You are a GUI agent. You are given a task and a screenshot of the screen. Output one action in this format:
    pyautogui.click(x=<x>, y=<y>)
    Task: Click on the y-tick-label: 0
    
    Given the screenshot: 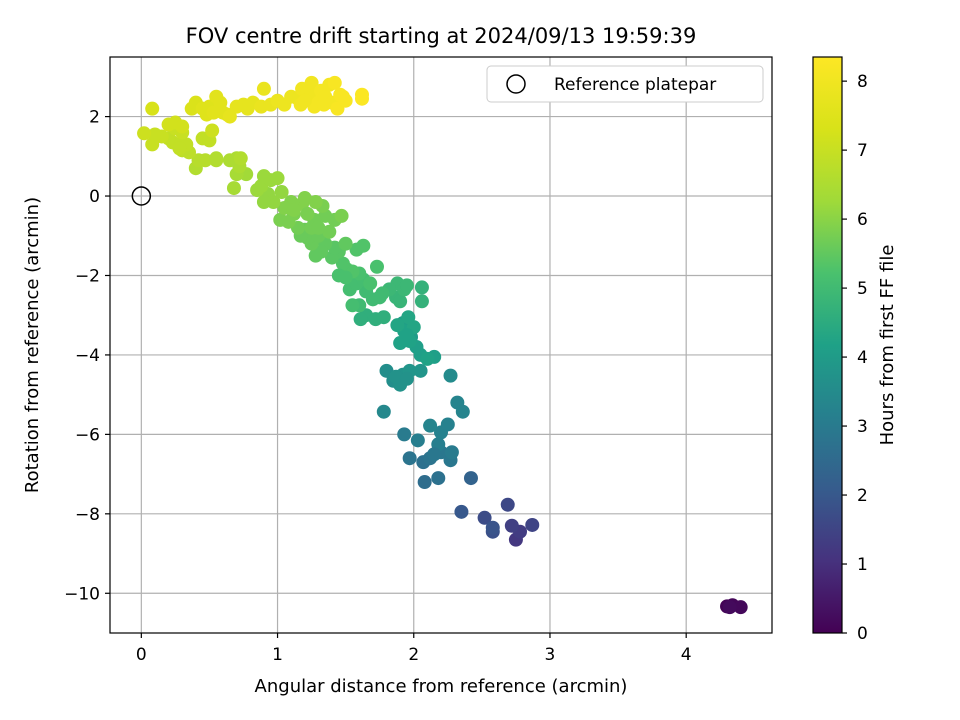 What is the action you would take?
    pyautogui.click(x=94, y=197)
    